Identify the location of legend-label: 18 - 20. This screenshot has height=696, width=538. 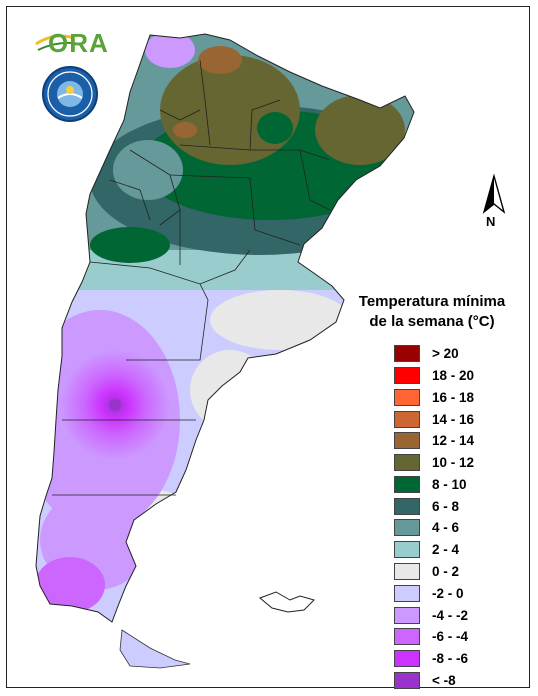
(453, 375).